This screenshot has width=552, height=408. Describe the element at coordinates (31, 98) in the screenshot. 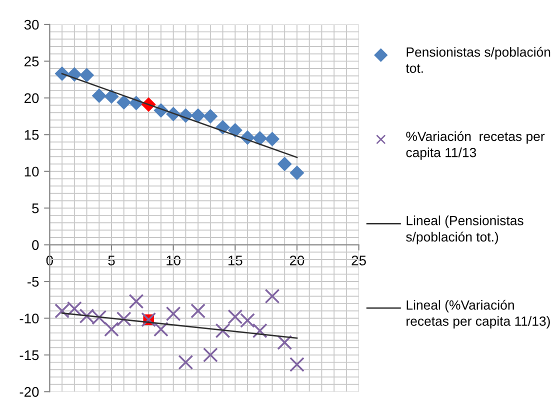

I see `y-tick-label: 20` at that location.